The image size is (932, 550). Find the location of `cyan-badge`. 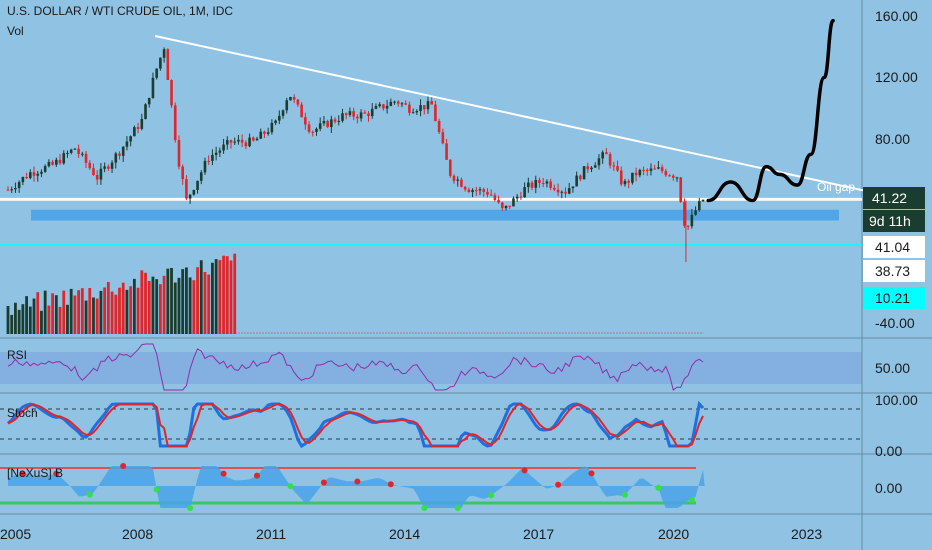

cyan-badge is located at coordinates (894, 298).